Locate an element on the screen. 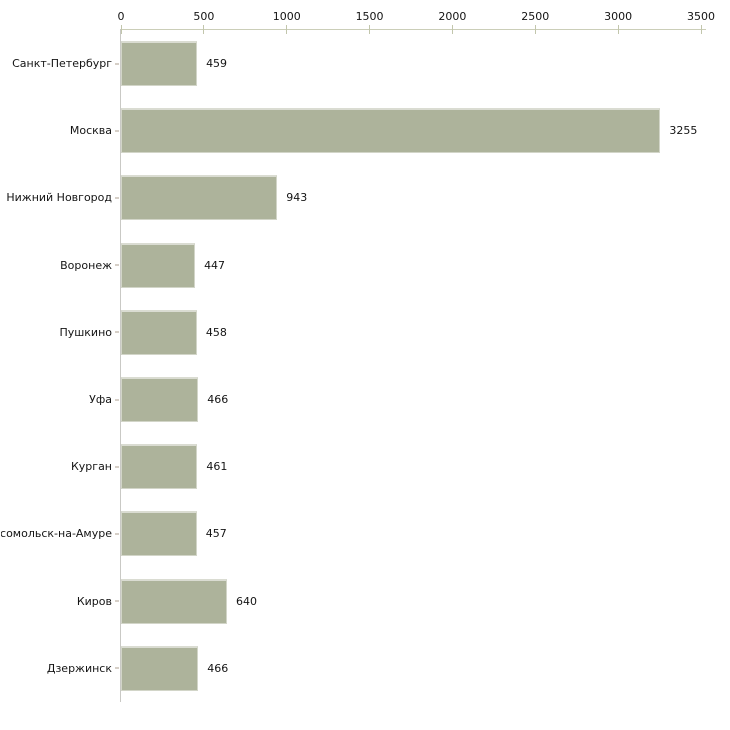 Image resolution: width=730 pixels, height=730 pixels. category-label-row: Нижний Новгород is located at coordinates (60, 197).